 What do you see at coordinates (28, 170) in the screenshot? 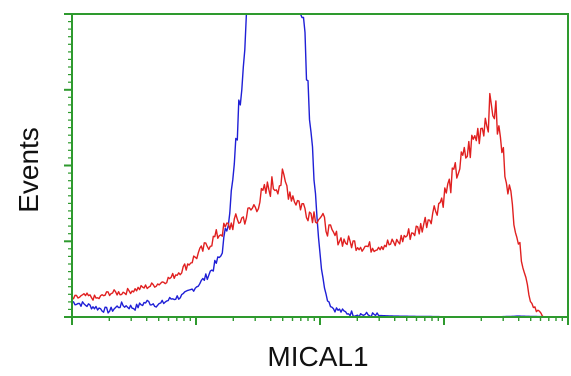
I see `y-axis-label: Events` at bounding box center [28, 170].